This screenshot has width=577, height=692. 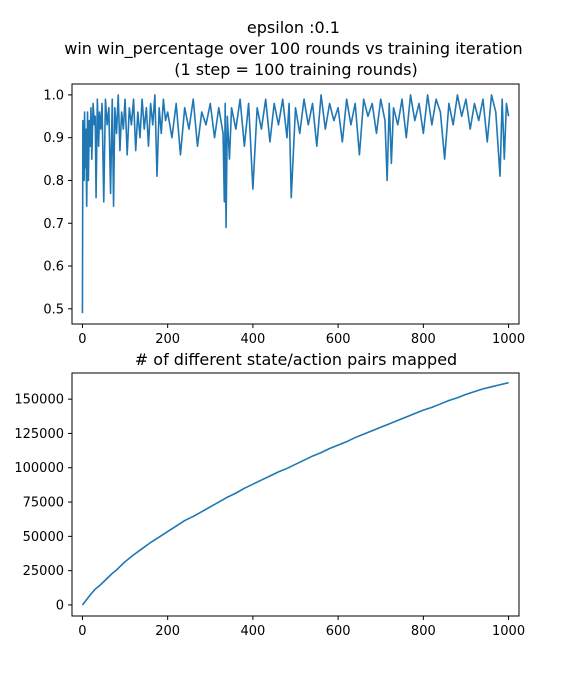 I want to click on chart-2-y-tick-label: 75000, so click(x=43, y=503).